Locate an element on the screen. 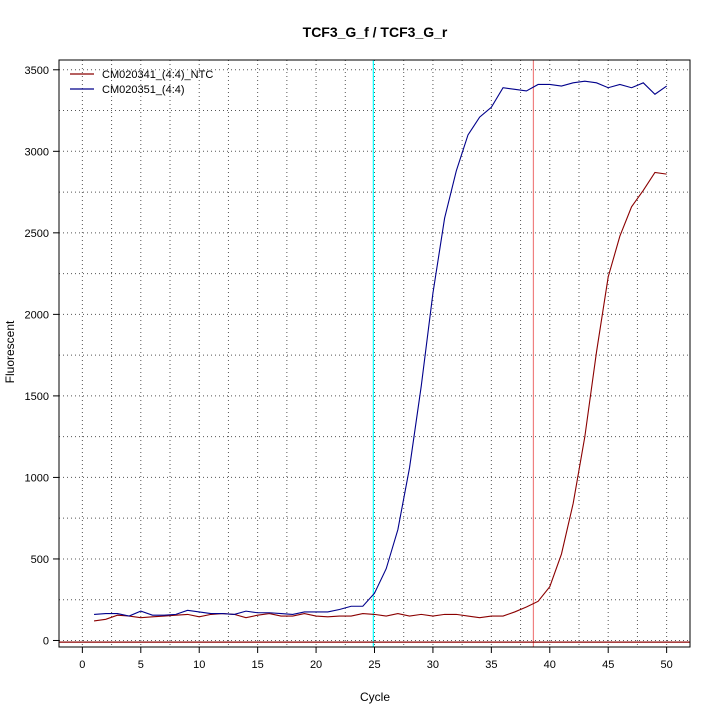 Image resolution: width=720 pixels, height=720 pixels. chart-title: TCF3_G_f / TCF3_G_r is located at coordinates (375, 32).